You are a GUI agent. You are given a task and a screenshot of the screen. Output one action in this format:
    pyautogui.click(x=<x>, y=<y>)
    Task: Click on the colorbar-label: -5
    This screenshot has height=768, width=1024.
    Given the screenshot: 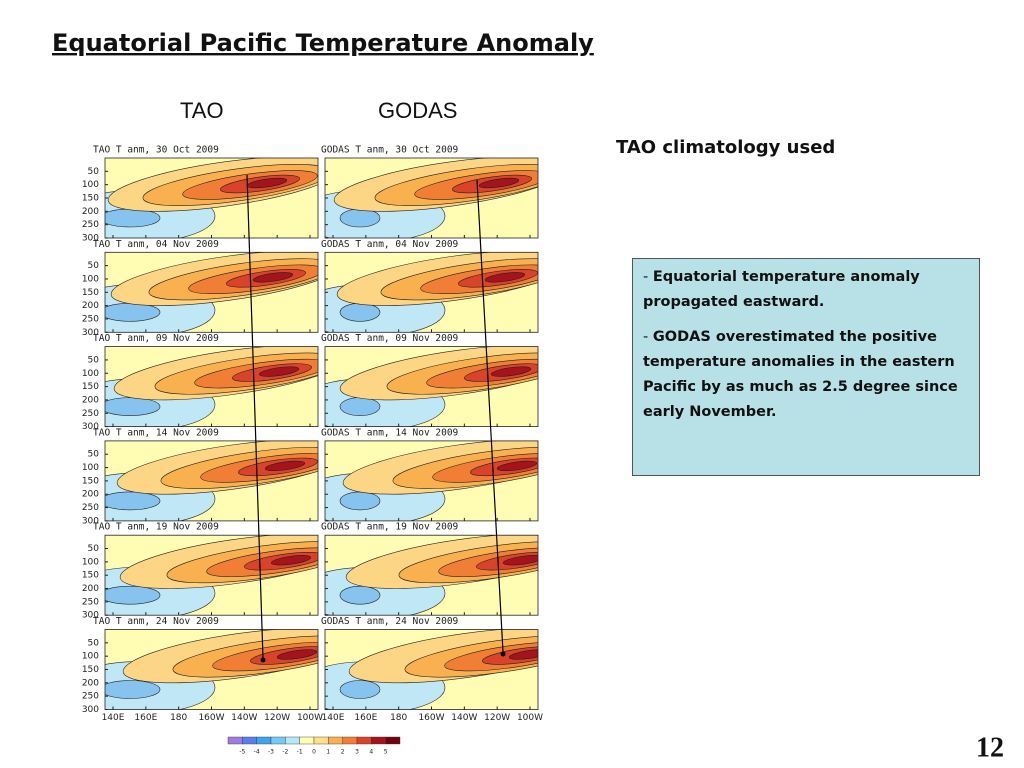 What is the action you would take?
    pyautogui.click(x=242, y=752)
    